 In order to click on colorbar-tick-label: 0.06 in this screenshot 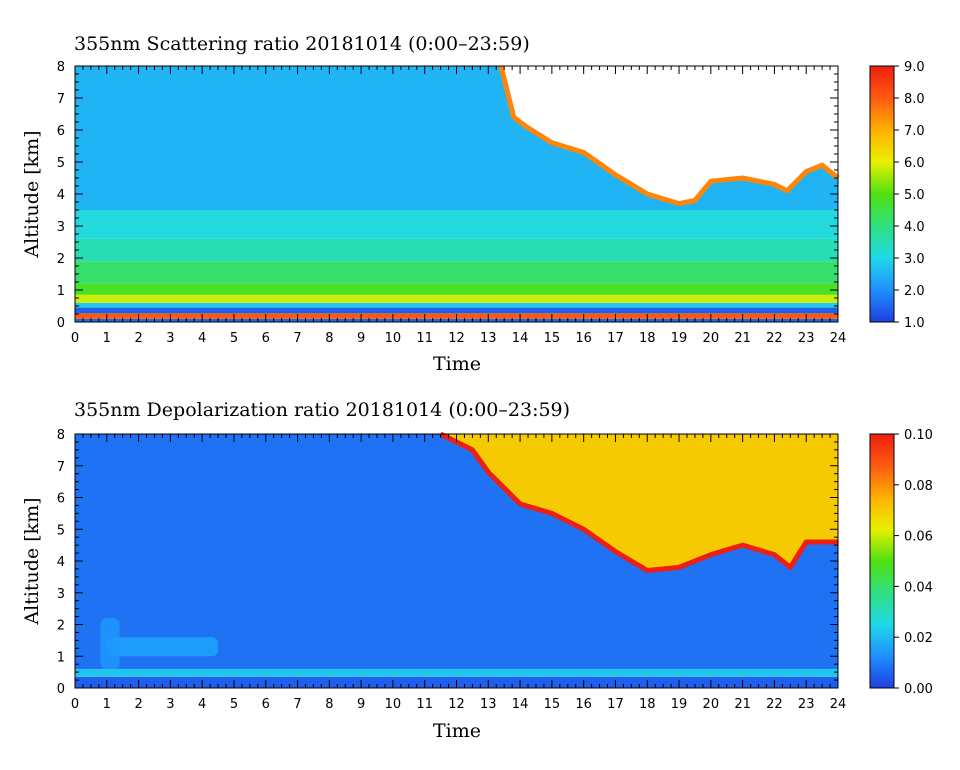, I will do `click(918, 537)`.